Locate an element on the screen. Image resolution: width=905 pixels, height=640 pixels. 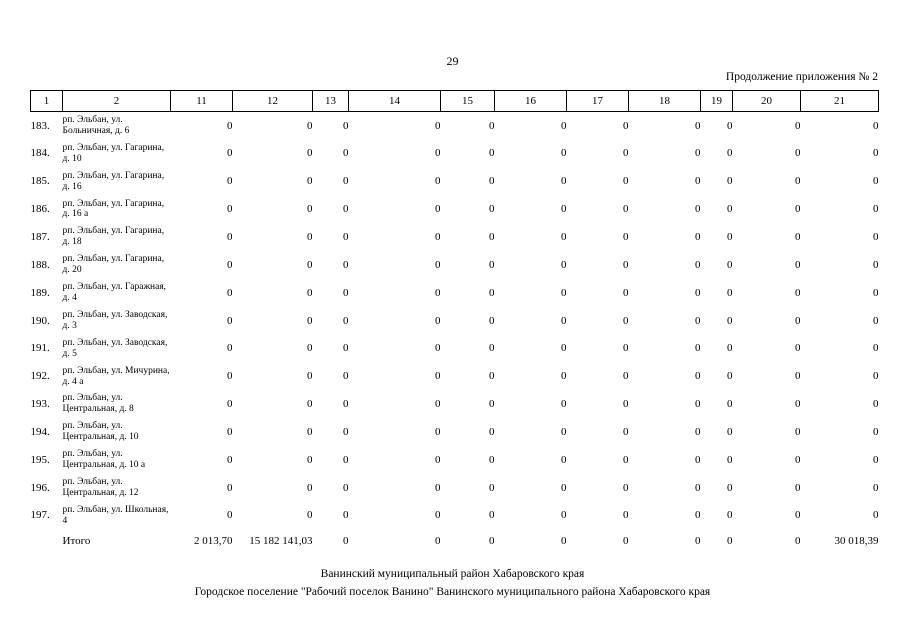
address-cell: рп. Эльбан, ул. Гаражная, д. 4 is located at coordinates (114, 292).